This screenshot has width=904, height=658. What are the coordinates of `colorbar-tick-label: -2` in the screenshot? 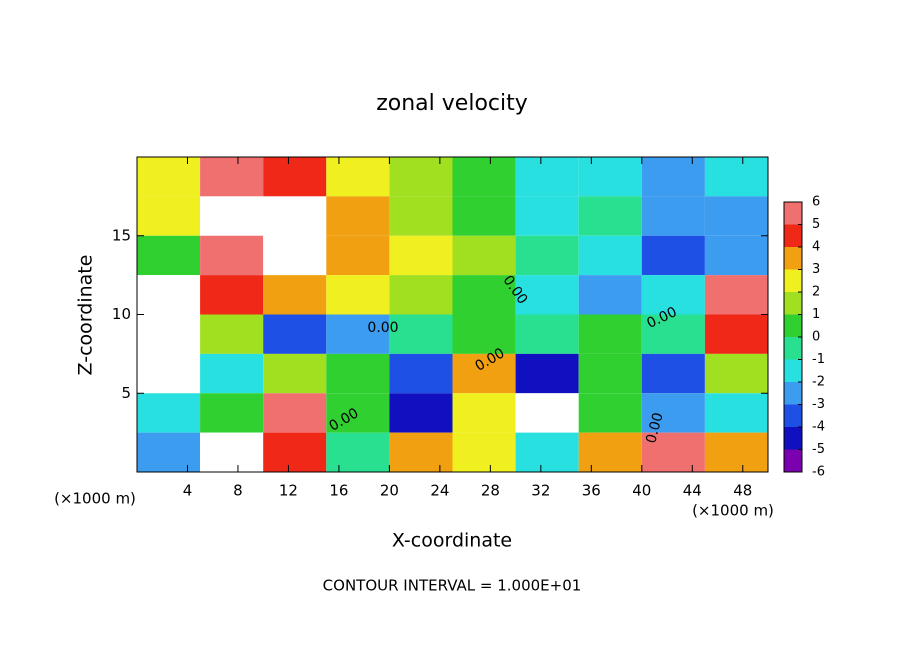 It's located at (818, 382).